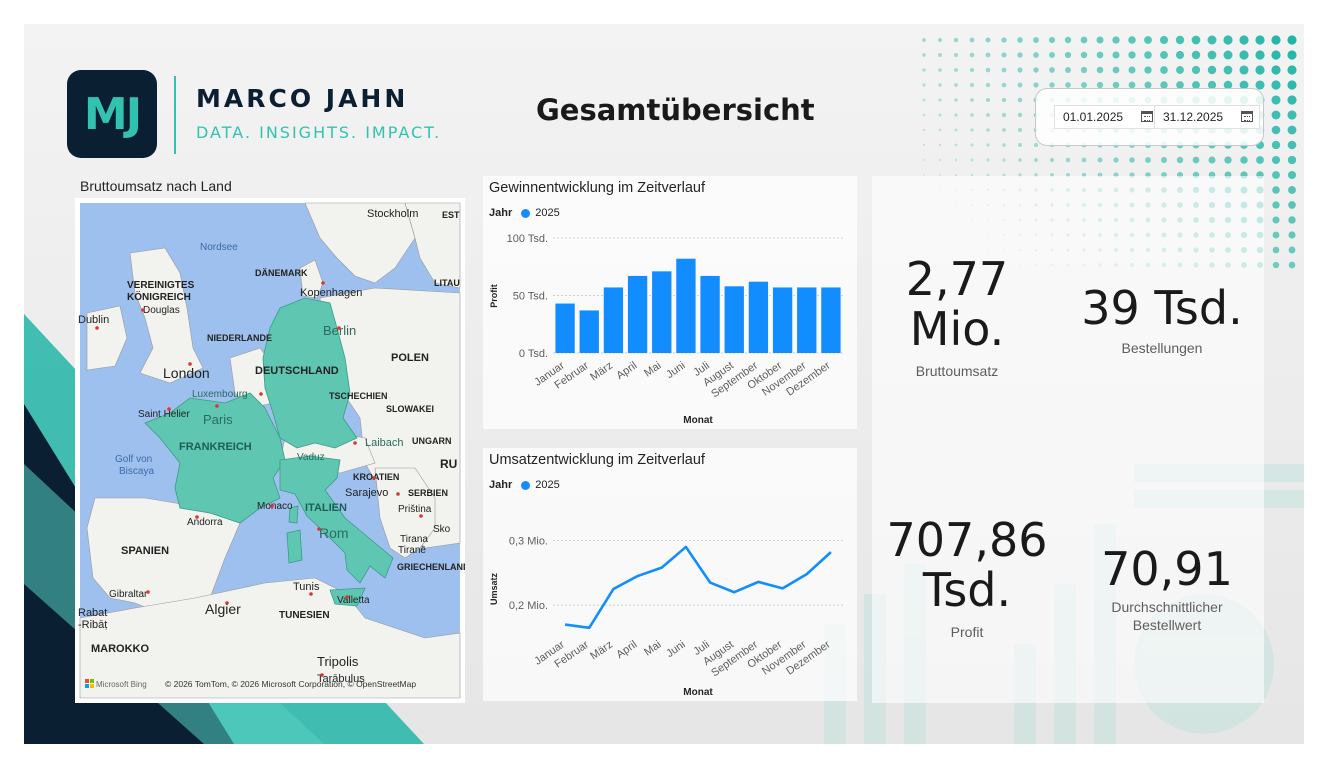 The width and height of the screenshot is (1328, 768). I want to click on y-tick-label: 100 Tsd., so click(527, 239).